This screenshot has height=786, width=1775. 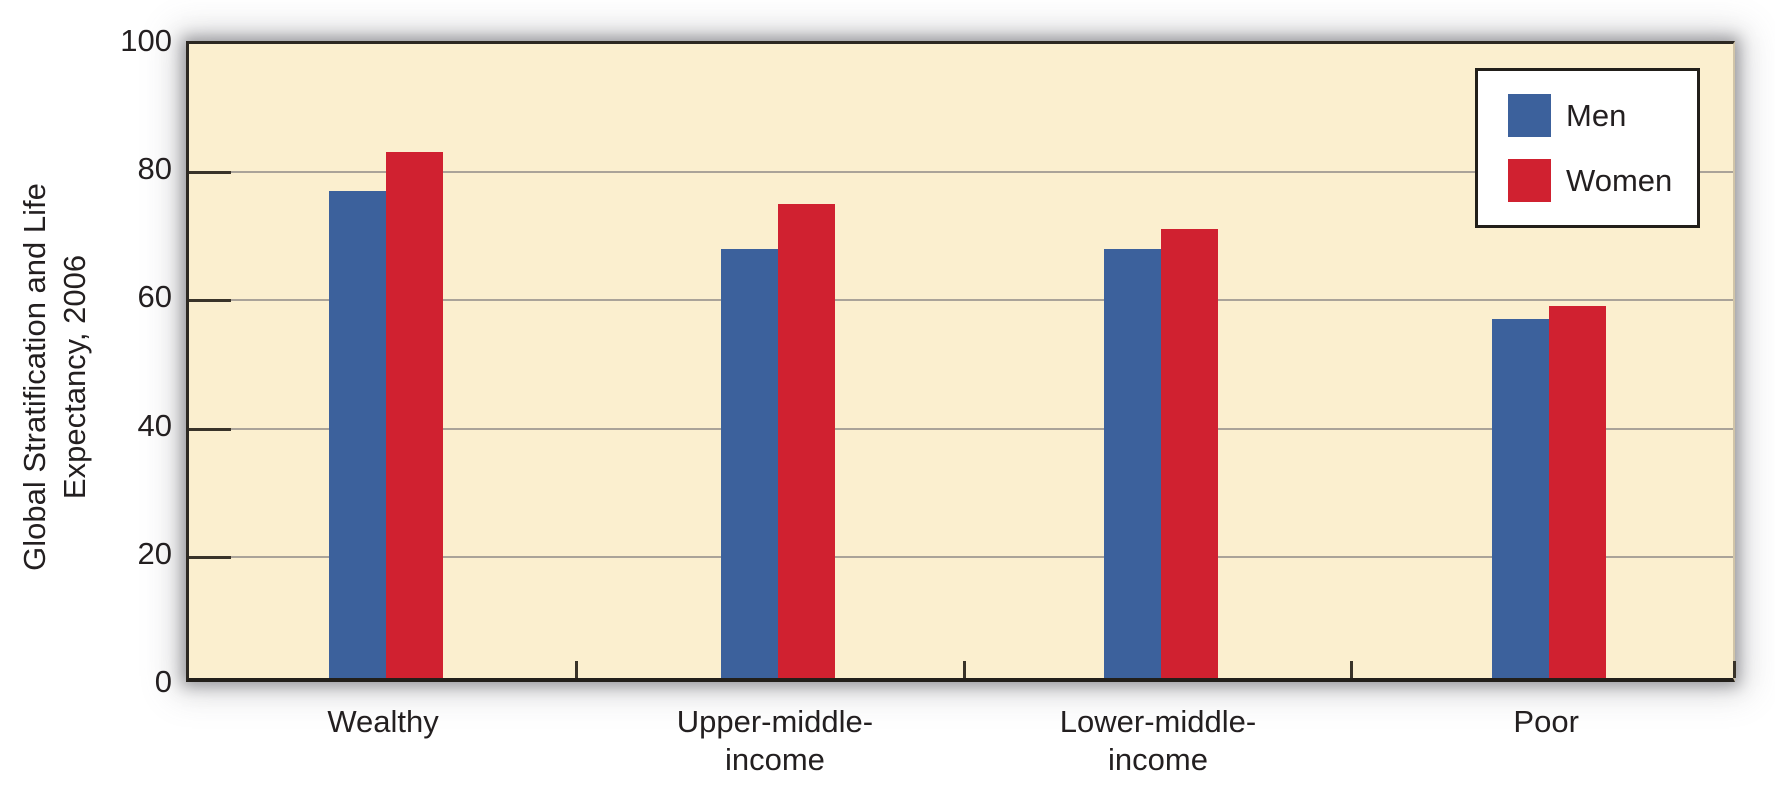 What do you see at coordinates (163, 681) in the screenshot?
I see `y-tick-label-0: 0` at bounding box center [163, 681].